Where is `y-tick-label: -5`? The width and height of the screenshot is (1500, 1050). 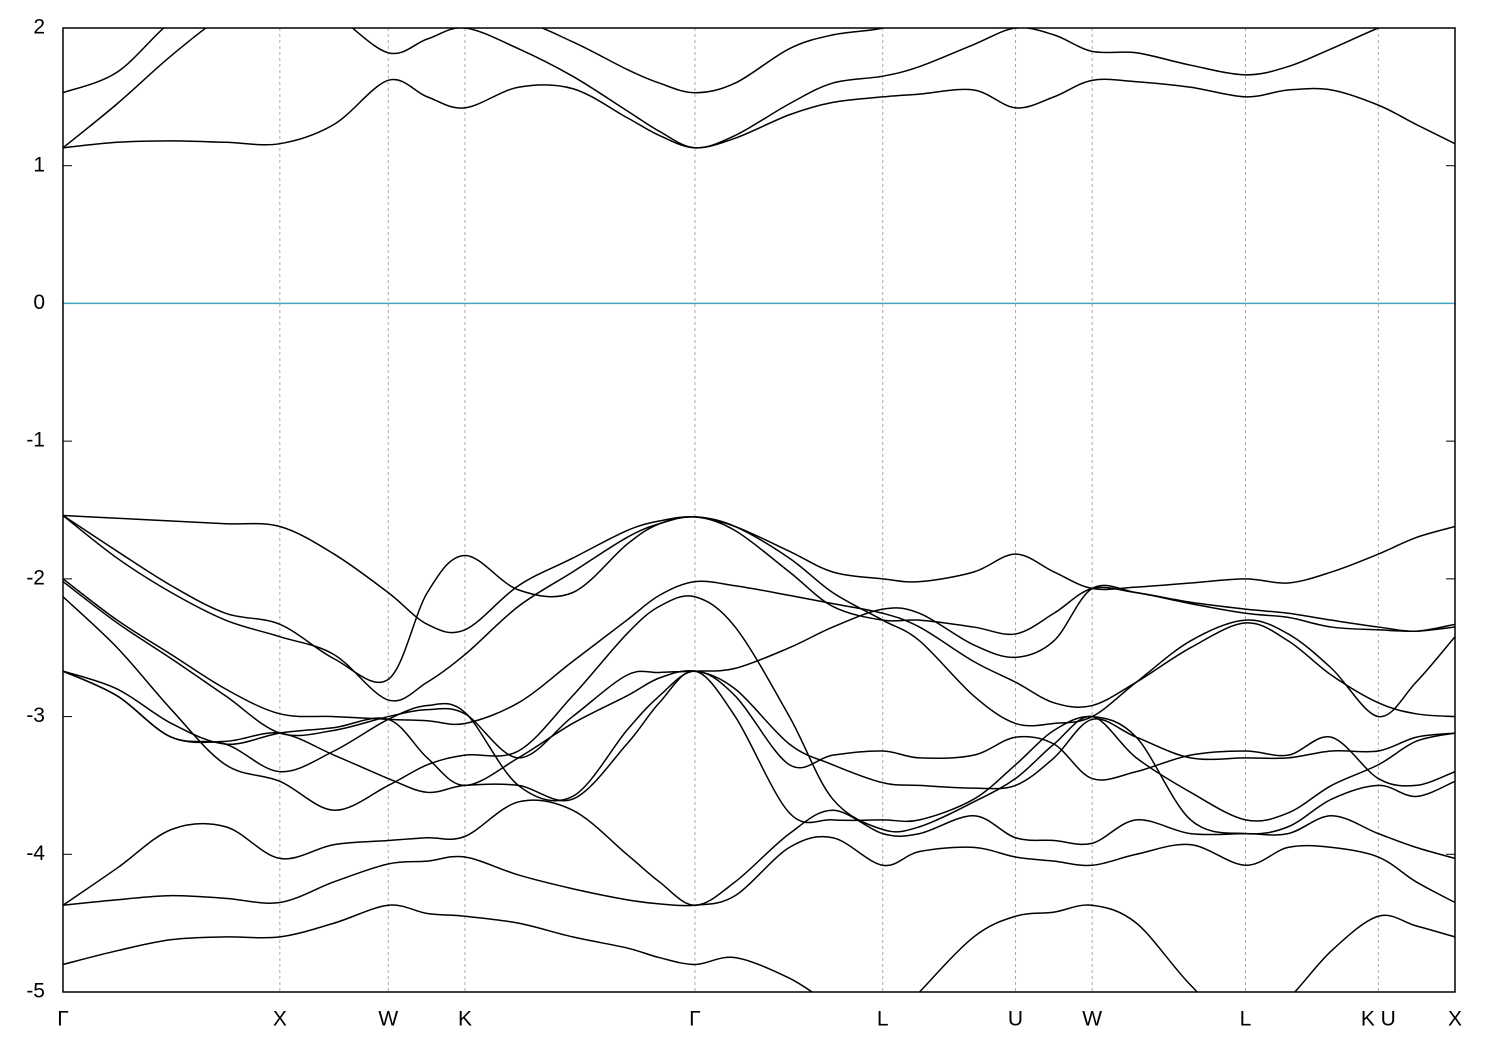 y-tick-label: -5 is located at coordinates (35, 991).